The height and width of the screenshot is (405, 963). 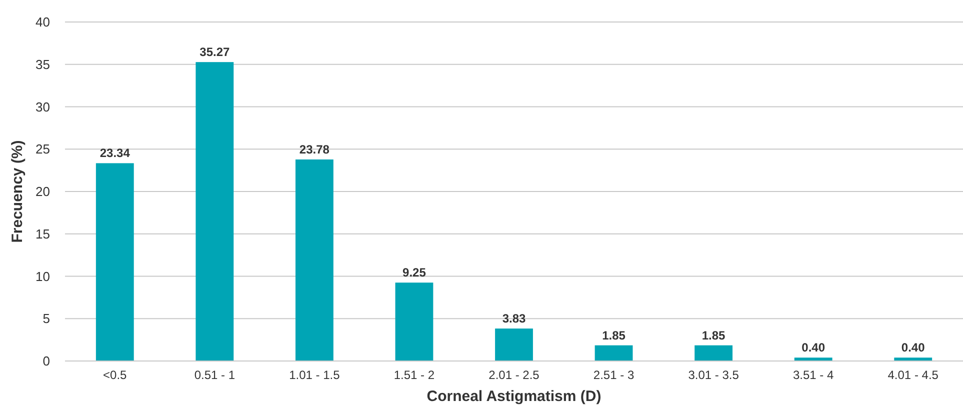 I want to click on y-tick-label: 15, so click(x=43, y=234).